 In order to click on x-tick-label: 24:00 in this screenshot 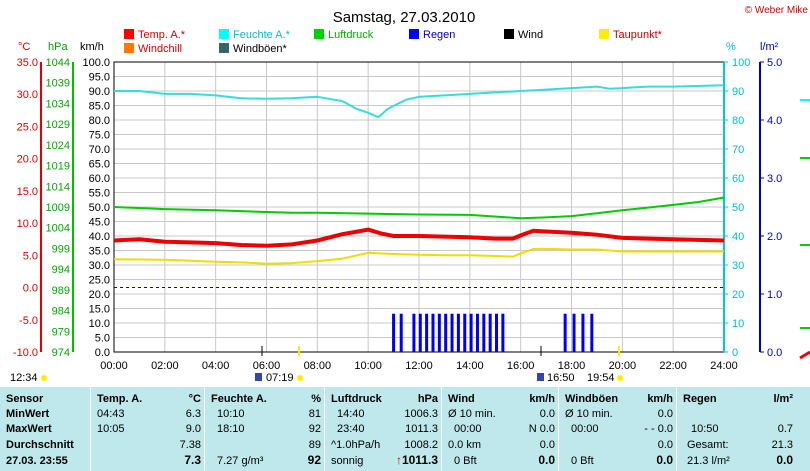, I will do `click(724, 366)`.